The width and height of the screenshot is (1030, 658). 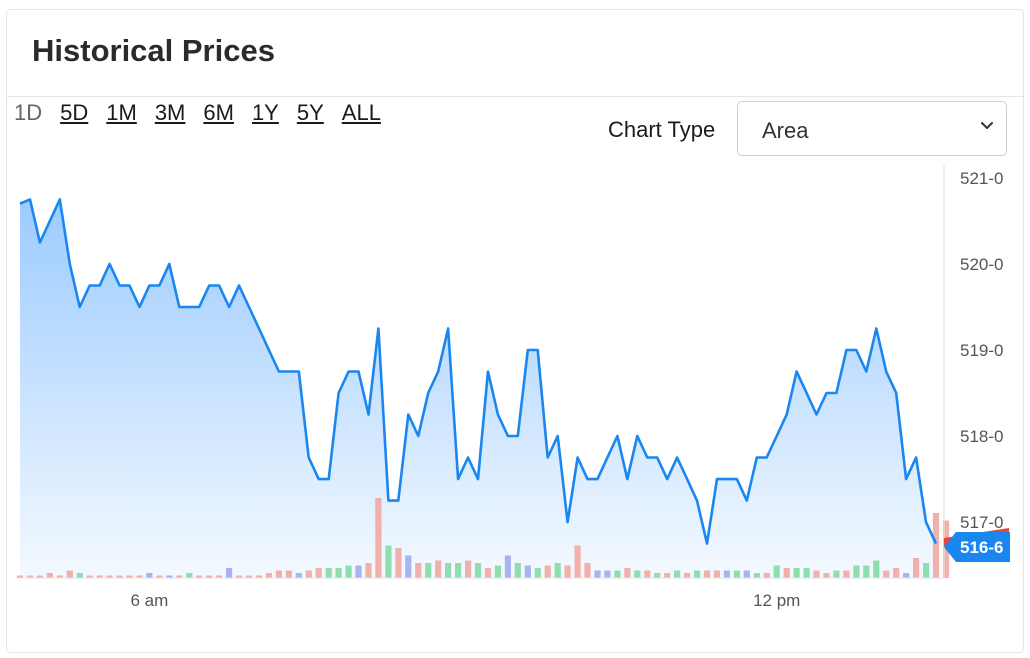 I want to click on chart-type-value: Area, so click(x=785, y=130).